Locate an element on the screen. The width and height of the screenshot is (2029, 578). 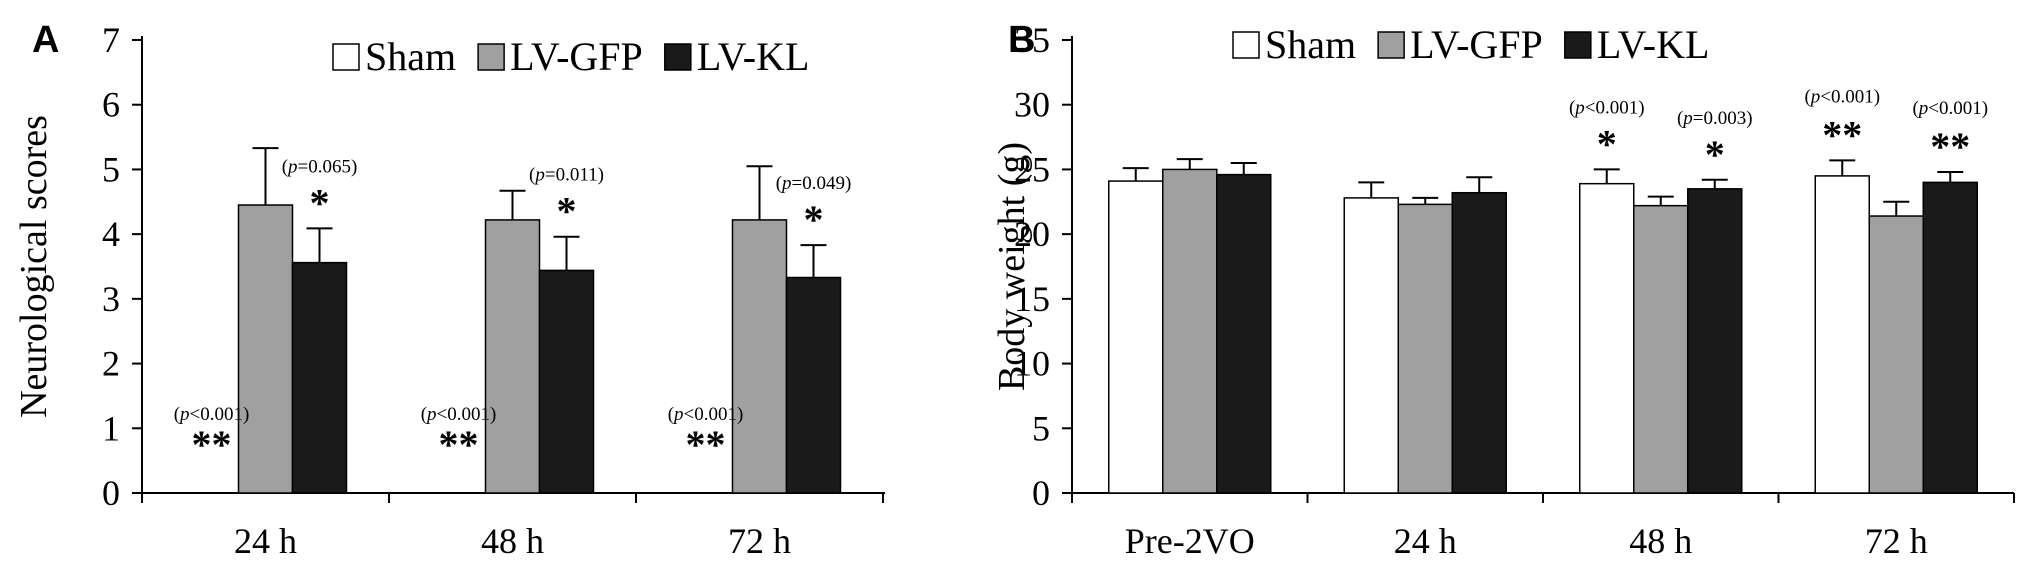
y-tick-label-a: 7 is located at coordinates (111, 40).